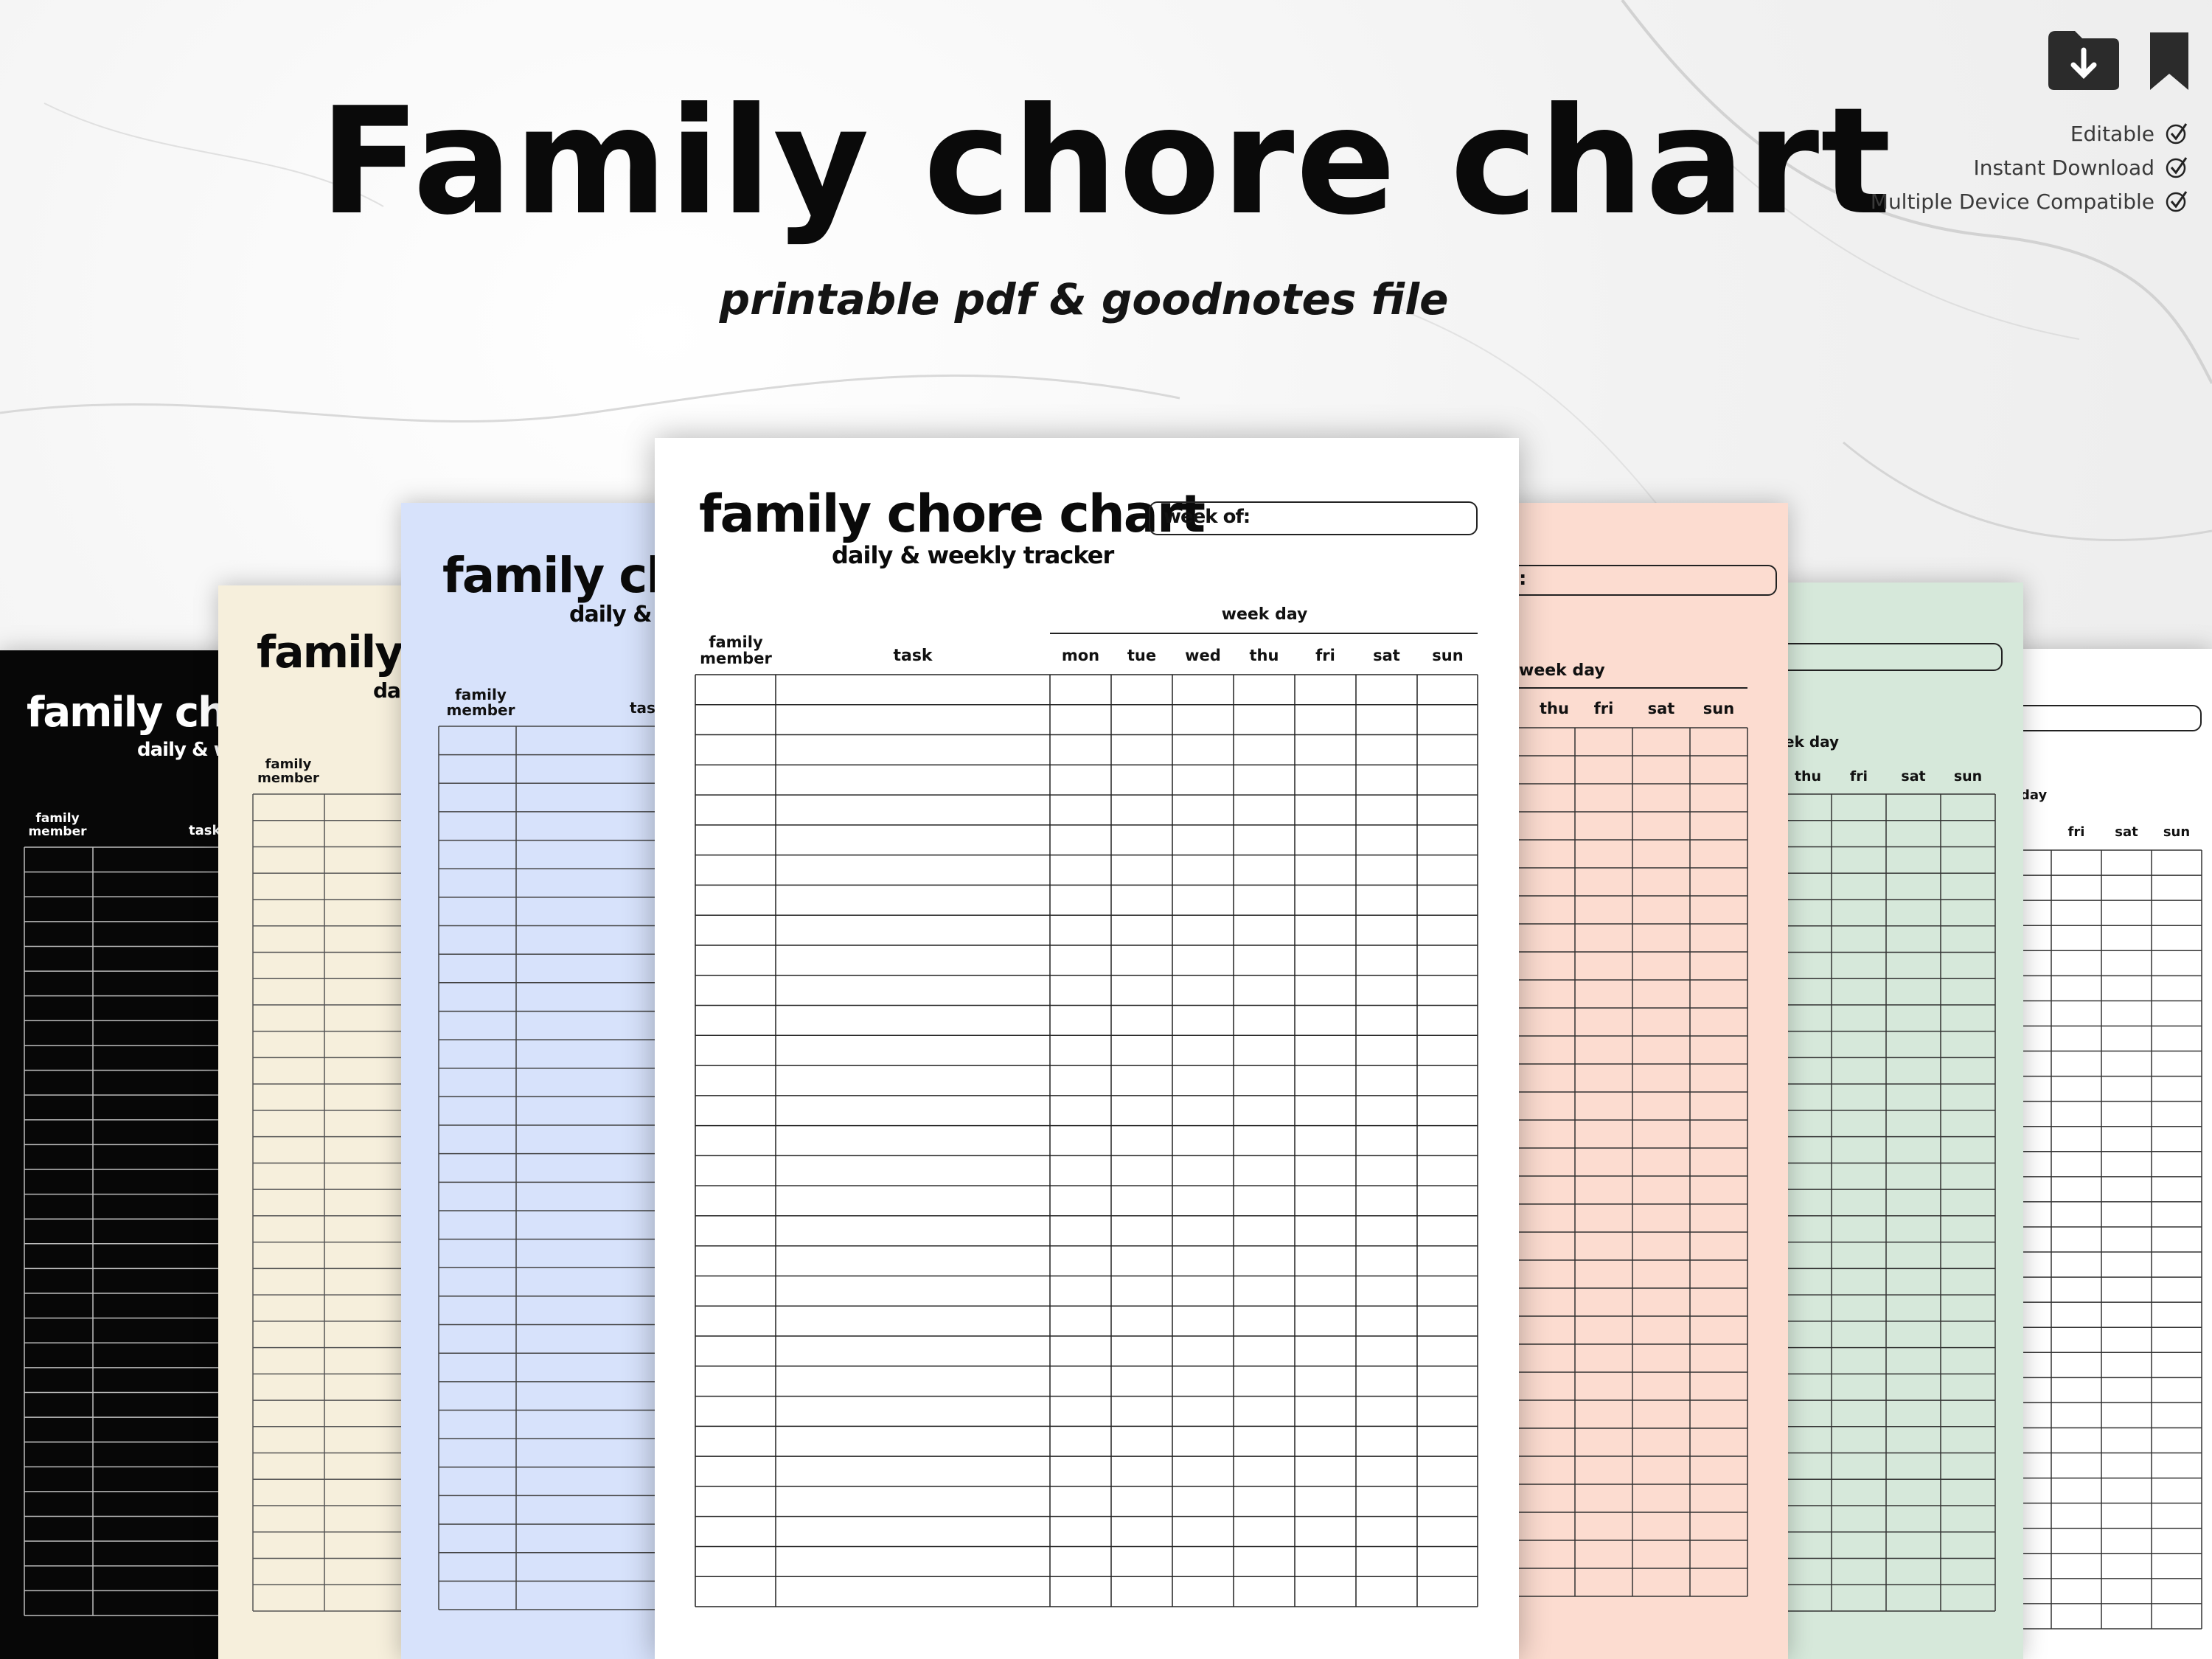 This screenshot has width=2212, height=1659. Describe the element at coordinates (1203, 655) in the screenshot. I see `day-header-wed: wed` at that location.